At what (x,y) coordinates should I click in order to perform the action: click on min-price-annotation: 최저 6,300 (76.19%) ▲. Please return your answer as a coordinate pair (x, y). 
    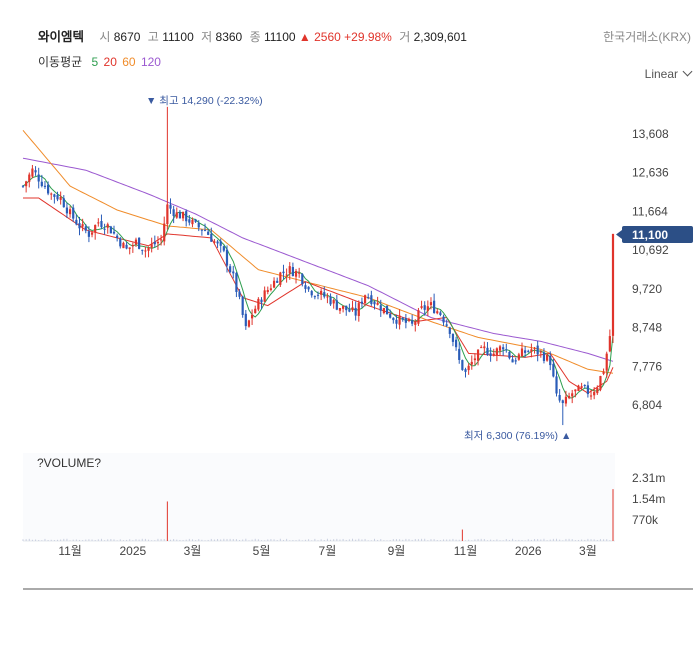
    Looking at the image, I should click on (517, 436).